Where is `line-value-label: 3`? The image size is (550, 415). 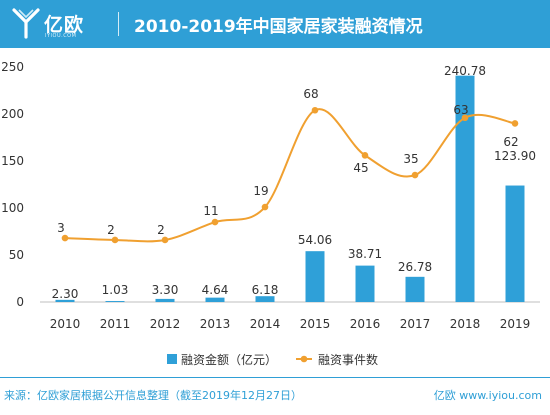 line-value-label: 3 is located at coordinates (61, 228).